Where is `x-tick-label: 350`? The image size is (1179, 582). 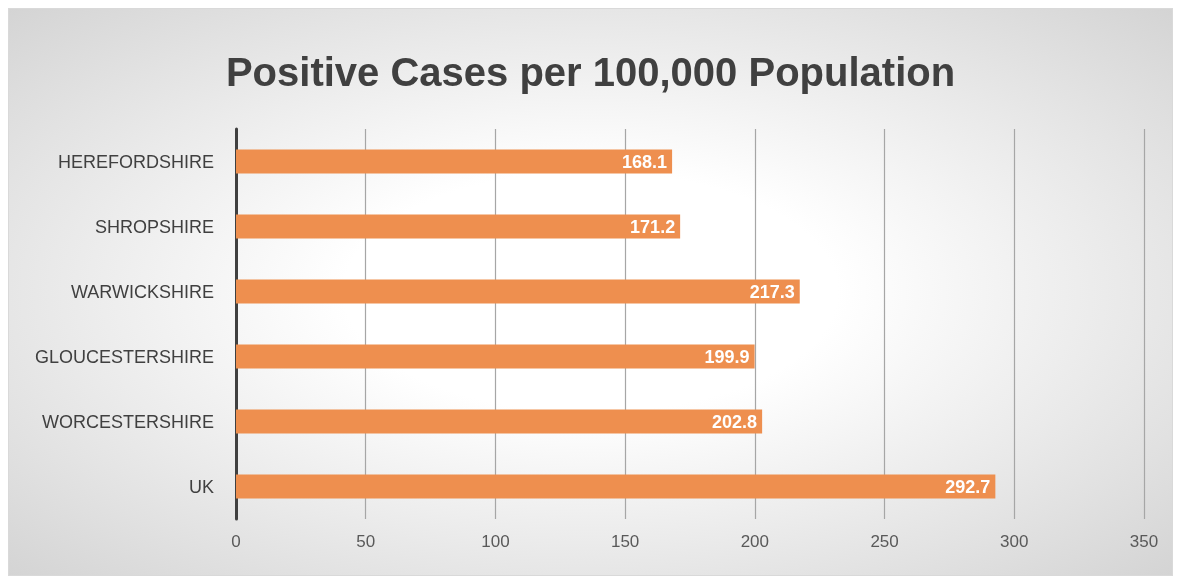
x-tick-label: 350 is located at coordinates (1144, 541).